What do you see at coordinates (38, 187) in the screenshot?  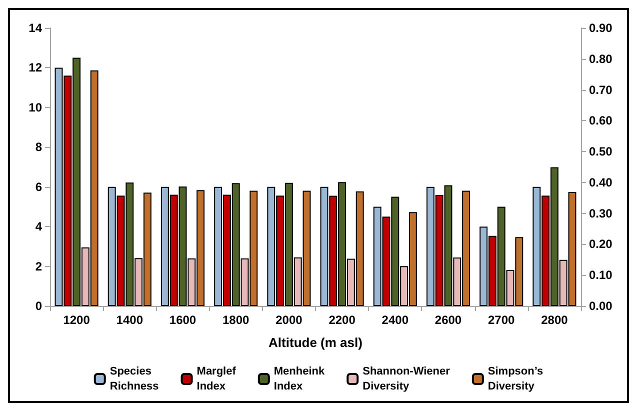 I see `y-tick-label: 6` at bounding box center [38, 187].